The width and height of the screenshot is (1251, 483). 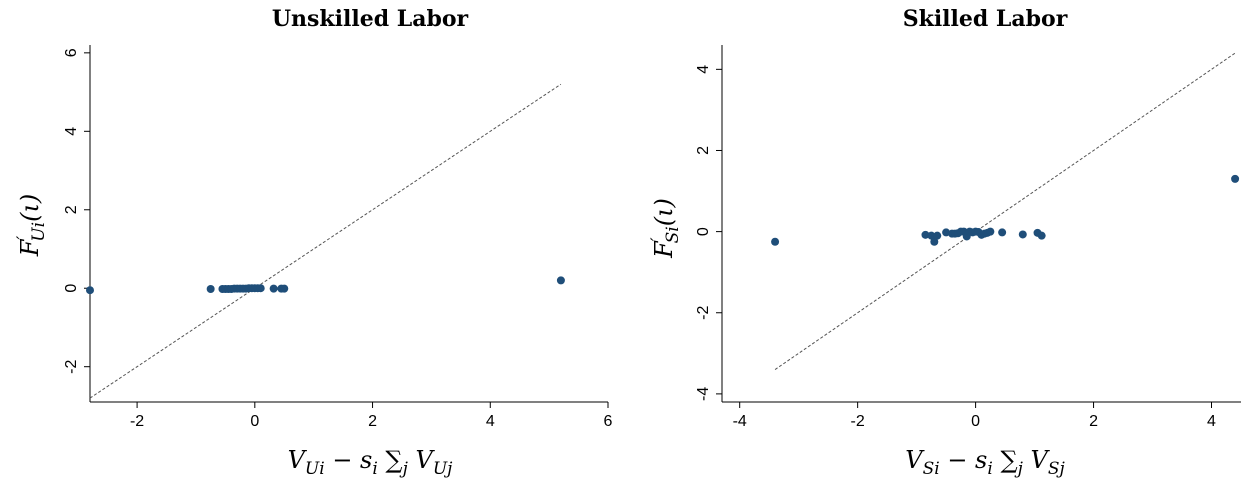 I want to click on y-tick-label: -4, so click(x=703, y=394).